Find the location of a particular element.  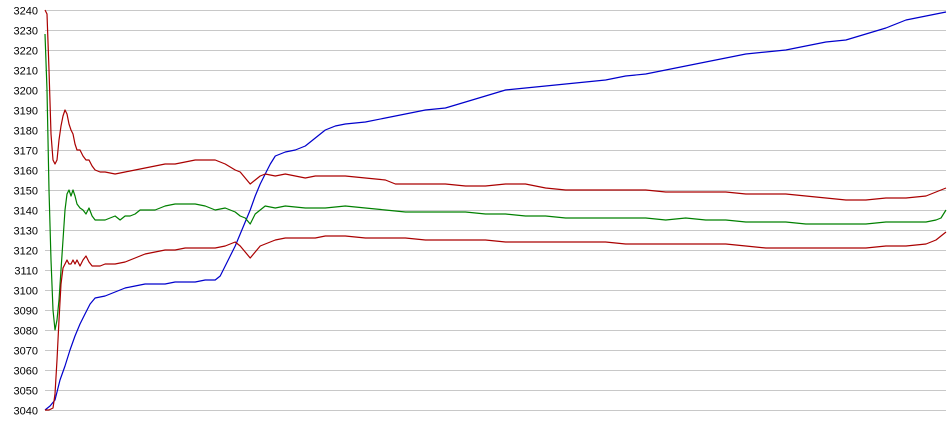

y-tick-label: 3090 is located at coordinates (26, 312).